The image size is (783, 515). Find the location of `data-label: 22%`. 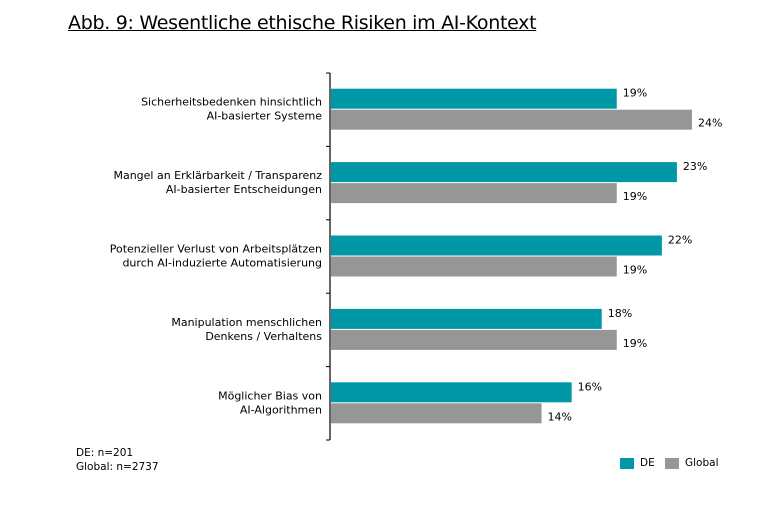

data-label: 22% is located at coordinates (680, 240).